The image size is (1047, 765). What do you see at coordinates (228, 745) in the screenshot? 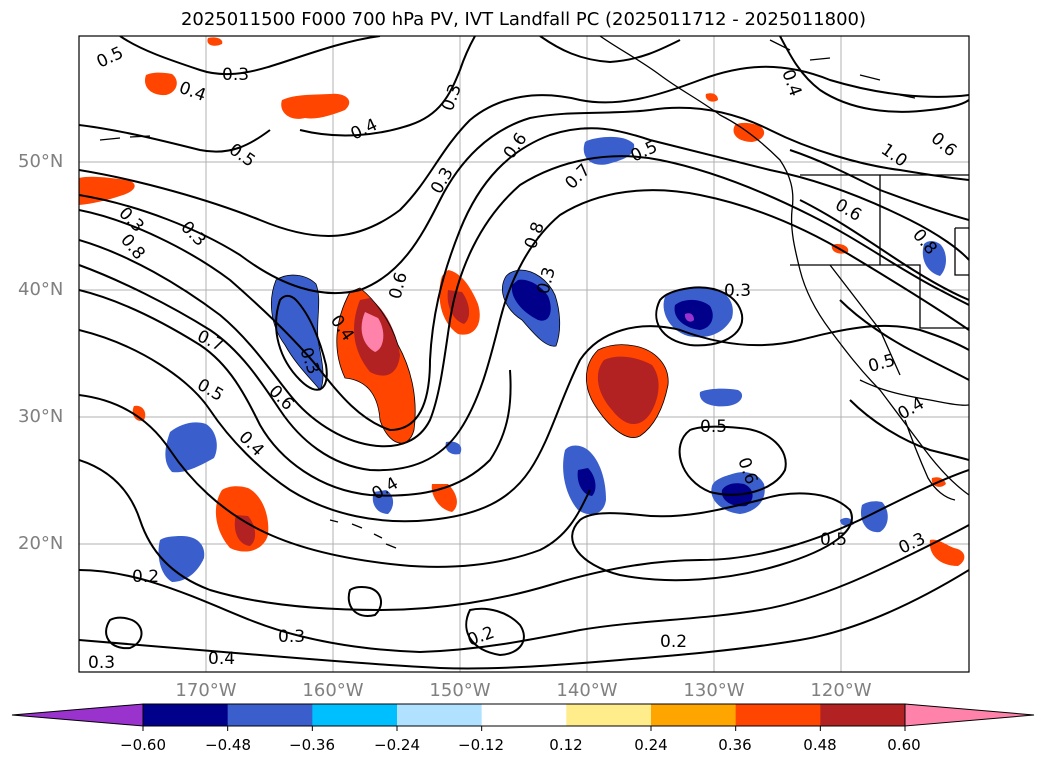
I see `colorbar-tick-label: −0.48` at bounding box center [228, 745].